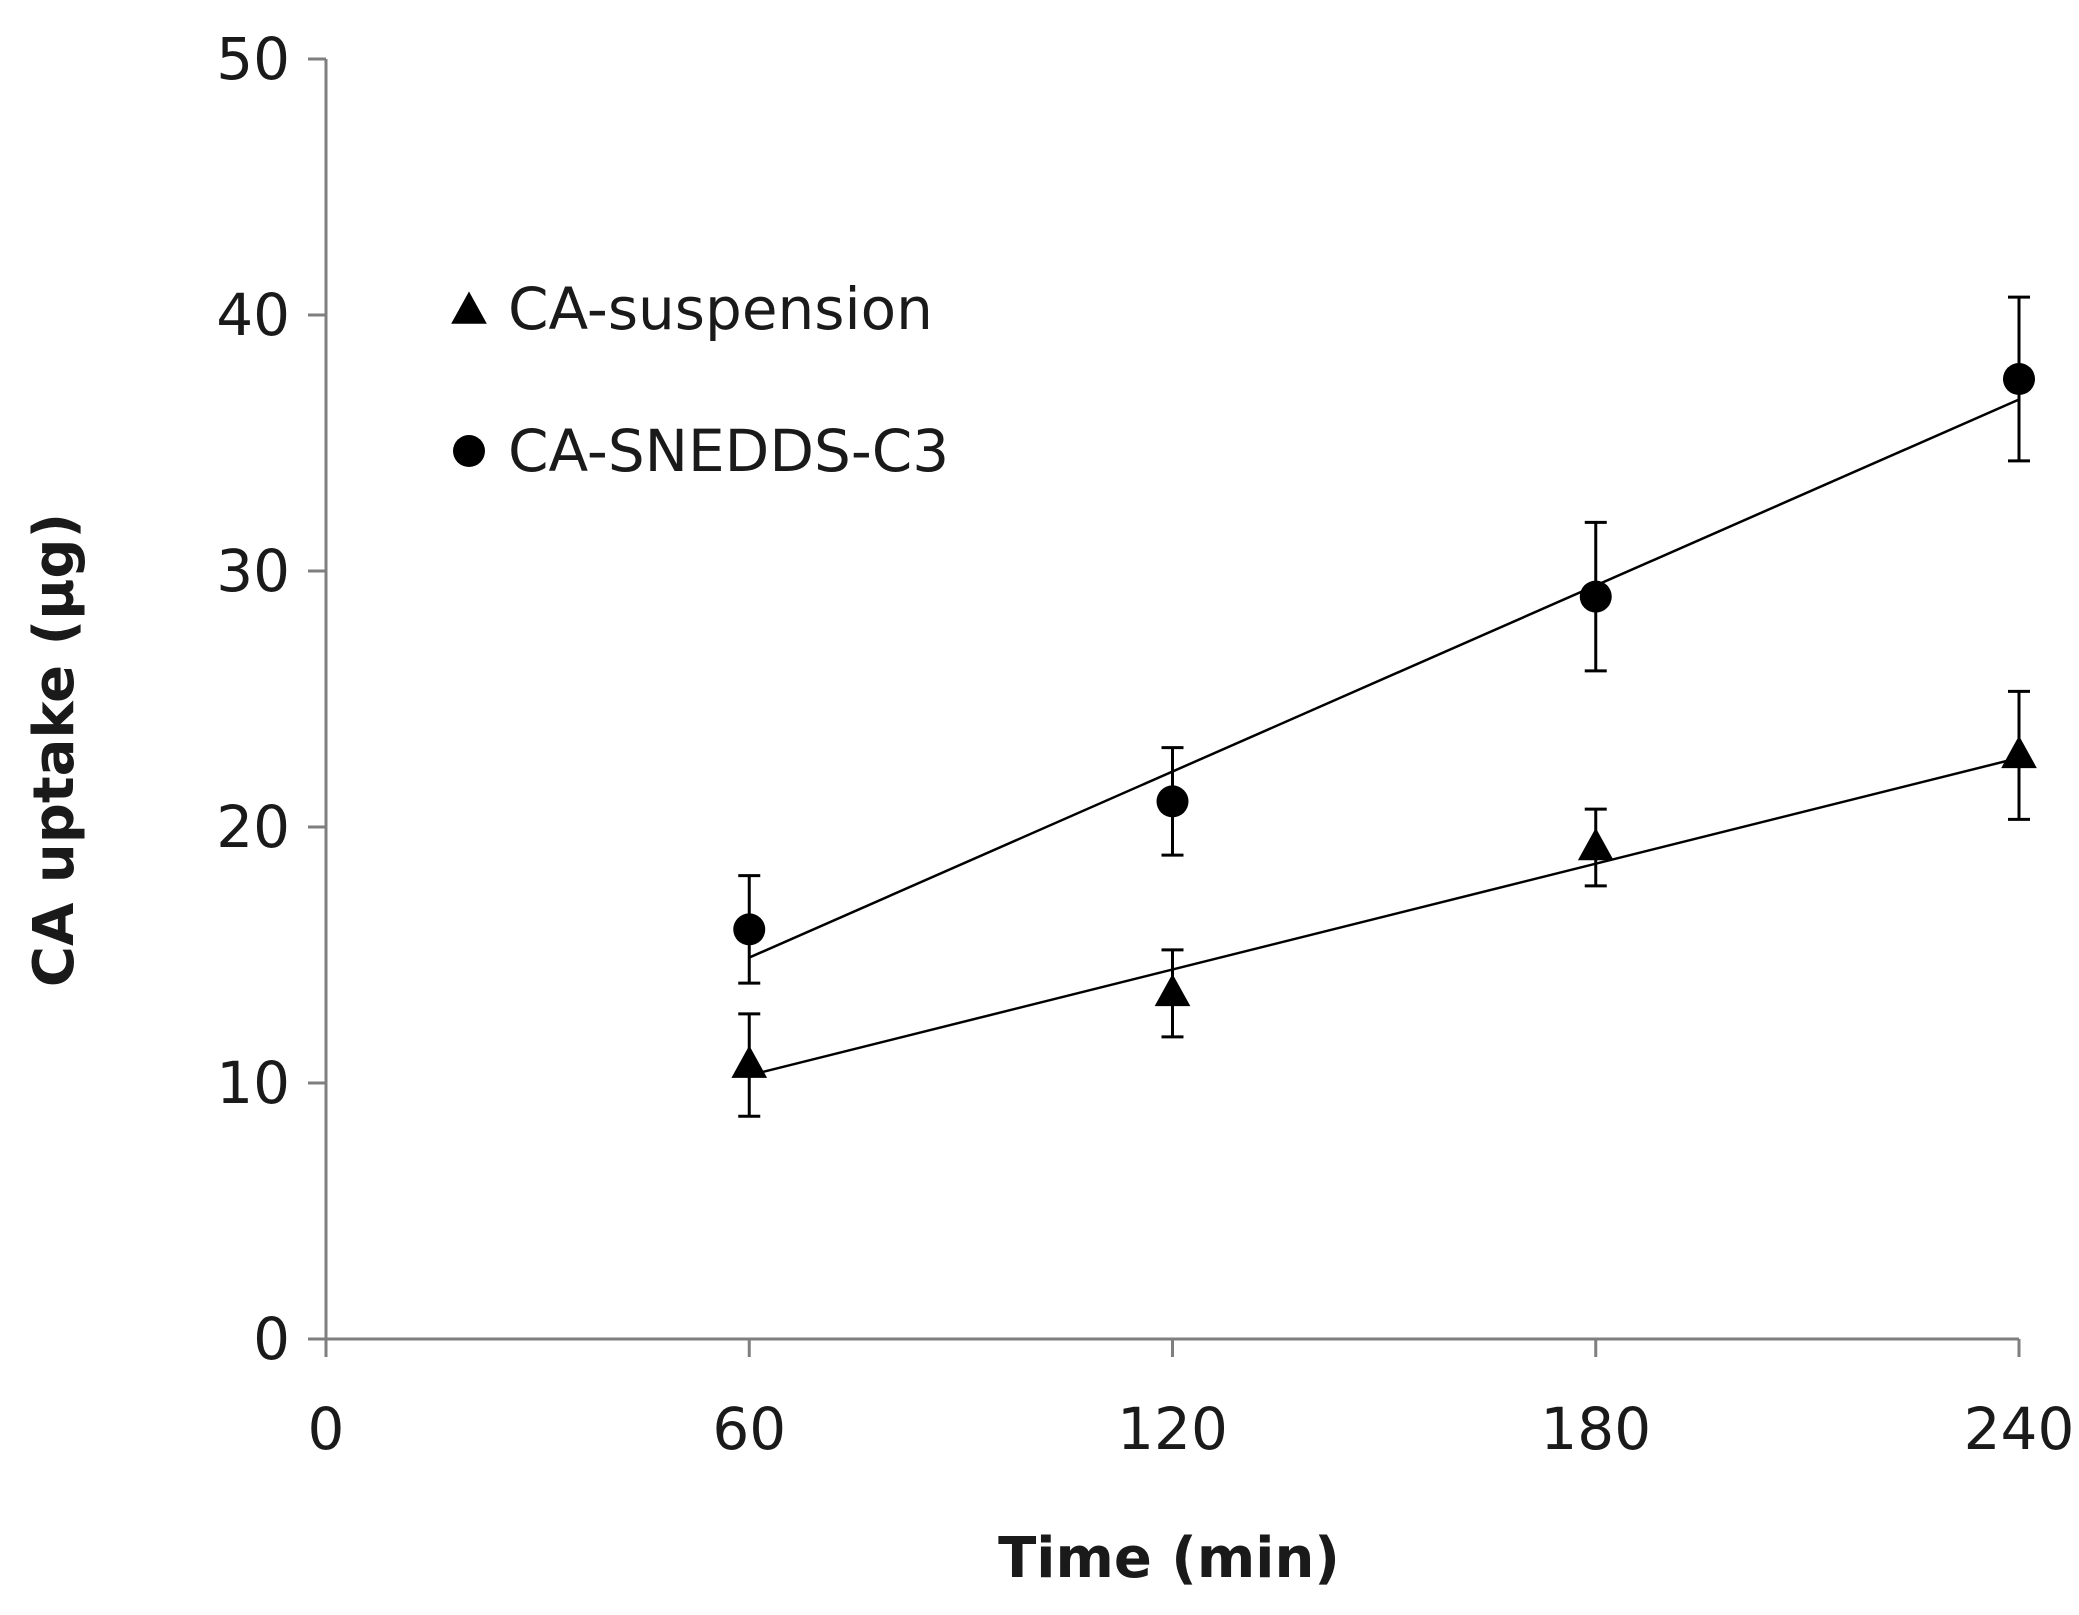 This screenshot has height=1615, width=2079. What do you see at coordinates (326, 1429) in the screenshot?
I see `x-tick-label: 0` at bounding box center [326, 1429].